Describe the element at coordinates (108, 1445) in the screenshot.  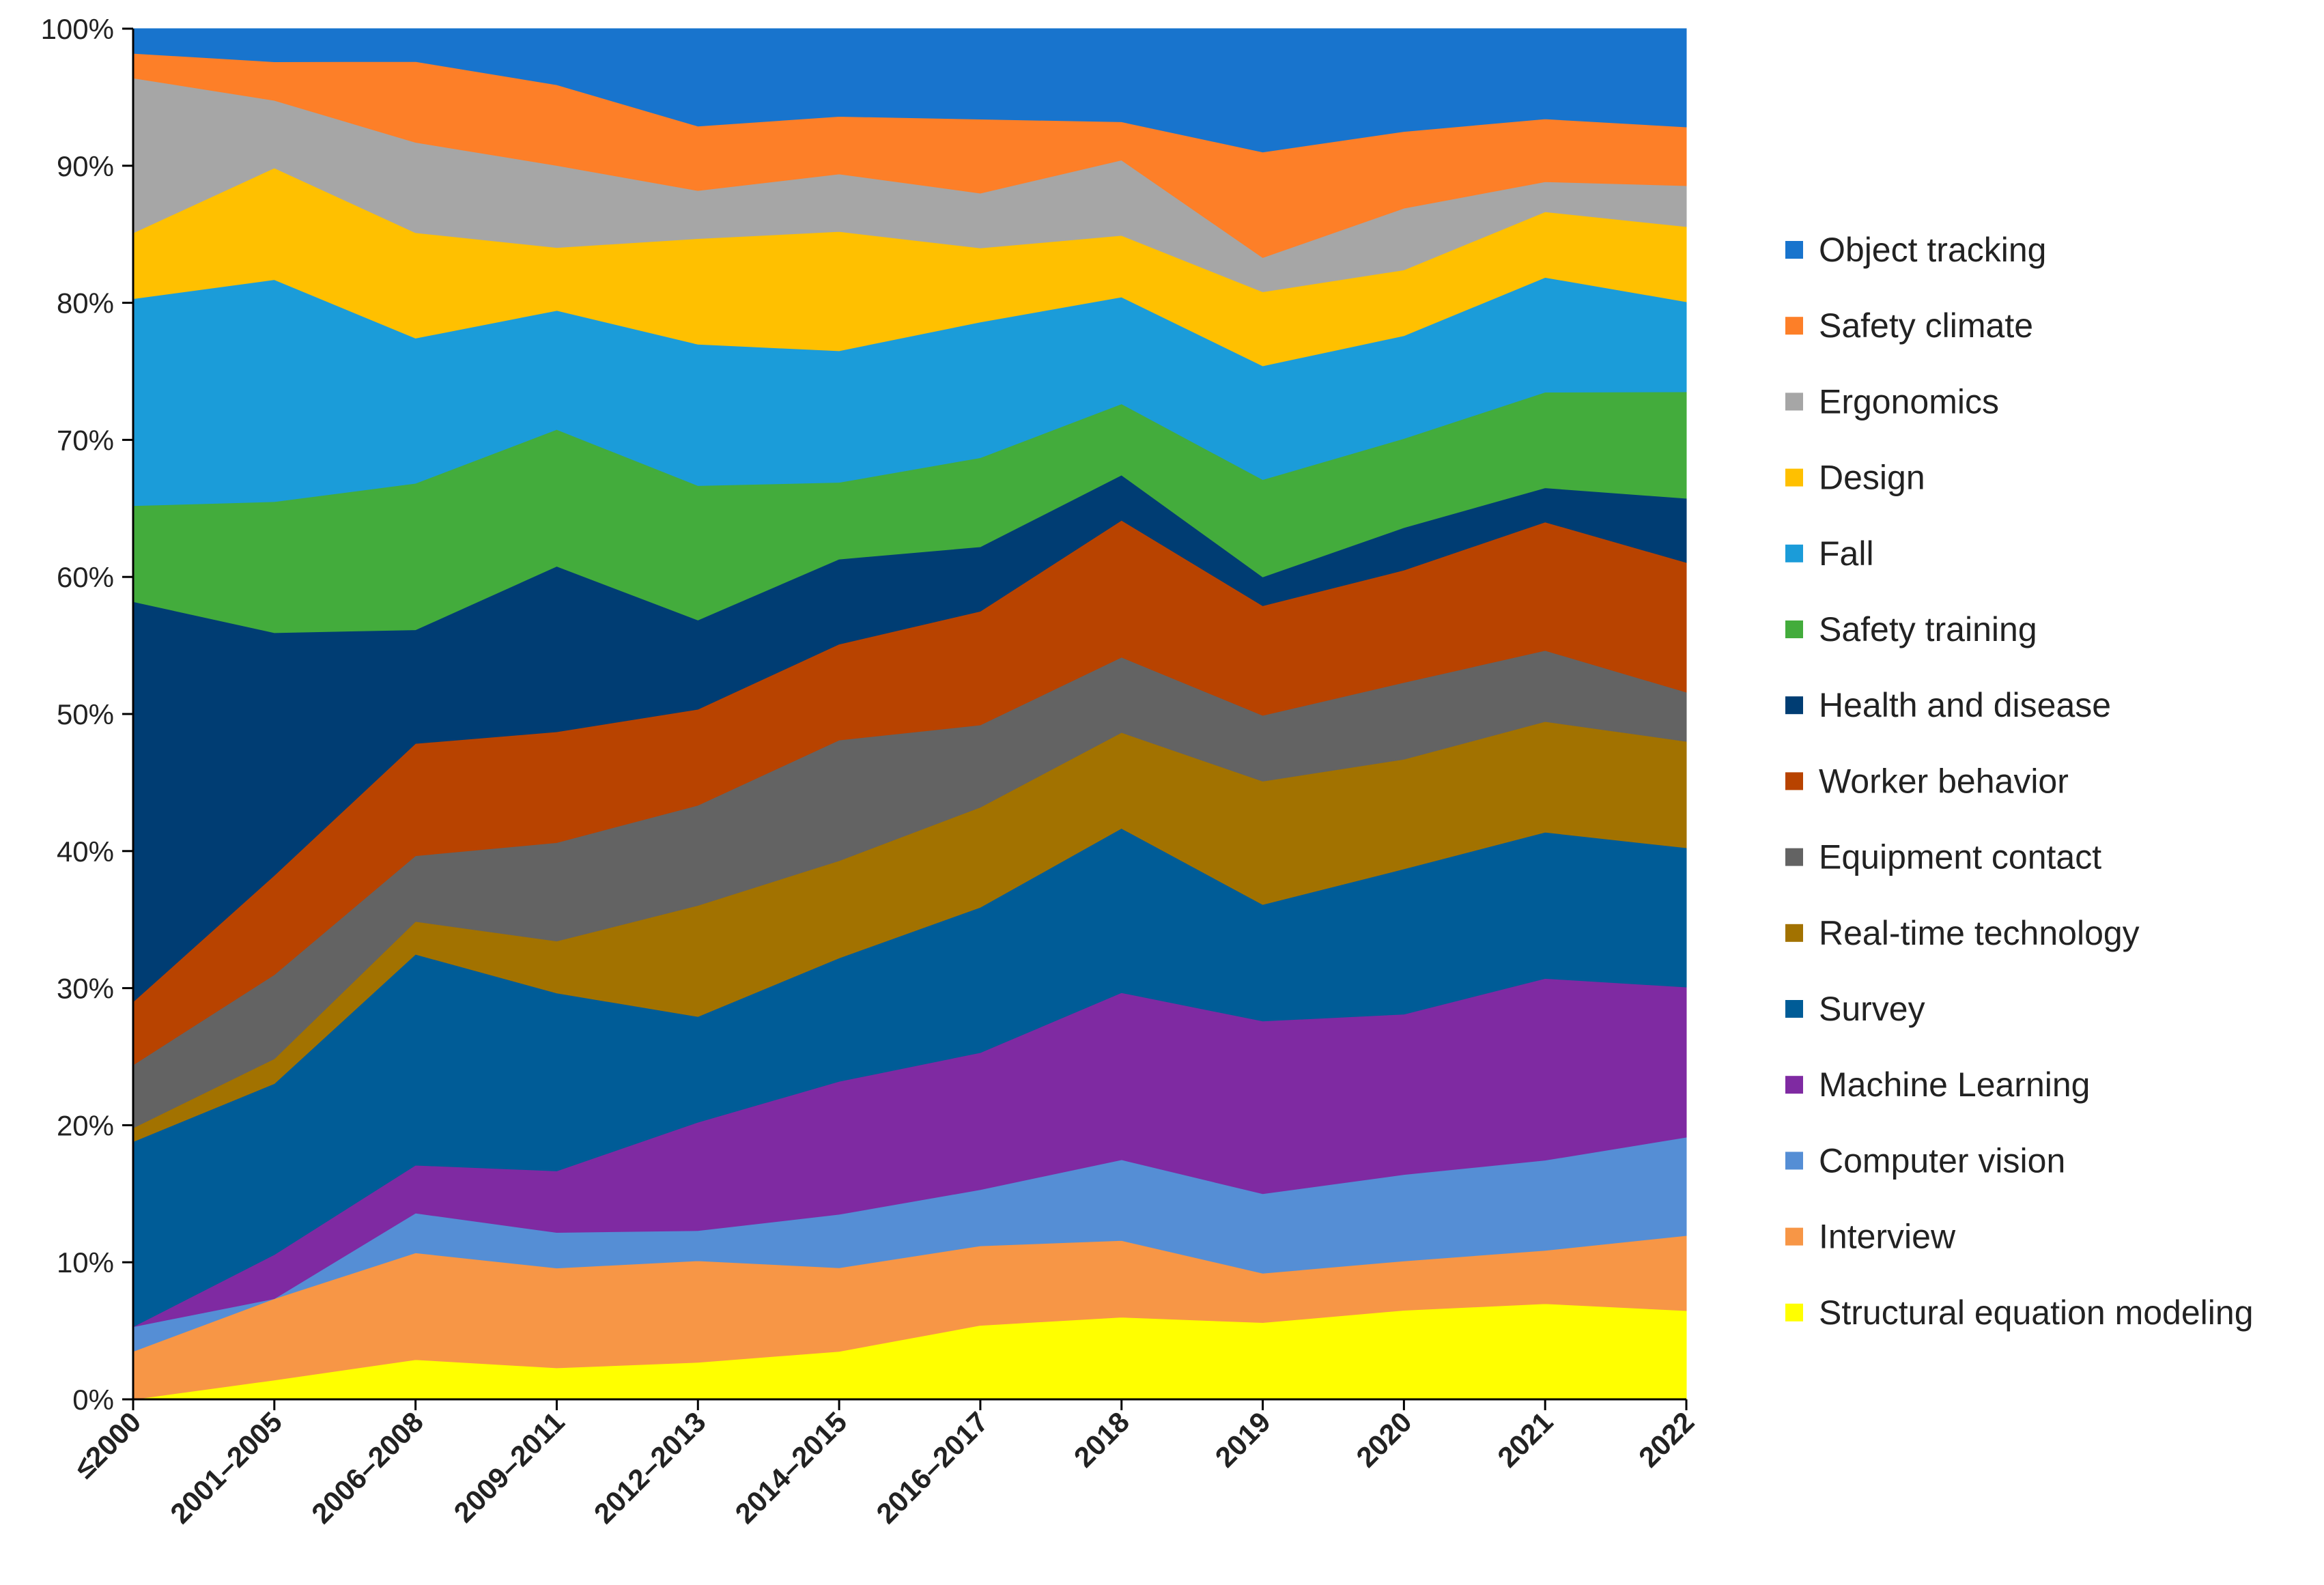
I see `x-tick-label: ≤2000` at that location.